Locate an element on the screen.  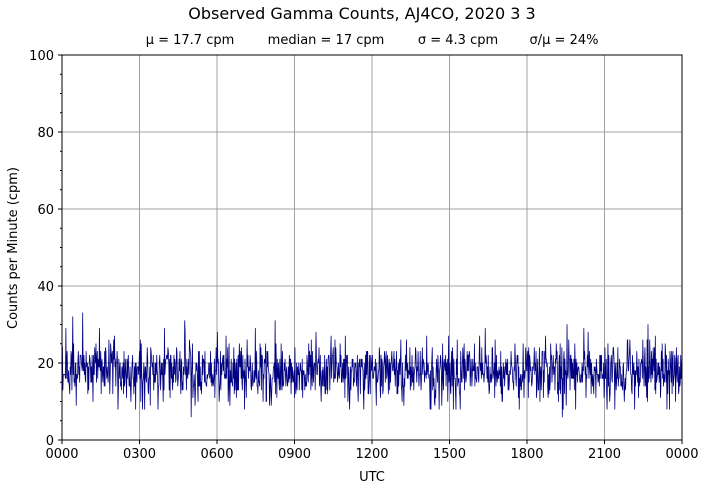
y-tick-label: 20 is located at coordinates (45, 364).